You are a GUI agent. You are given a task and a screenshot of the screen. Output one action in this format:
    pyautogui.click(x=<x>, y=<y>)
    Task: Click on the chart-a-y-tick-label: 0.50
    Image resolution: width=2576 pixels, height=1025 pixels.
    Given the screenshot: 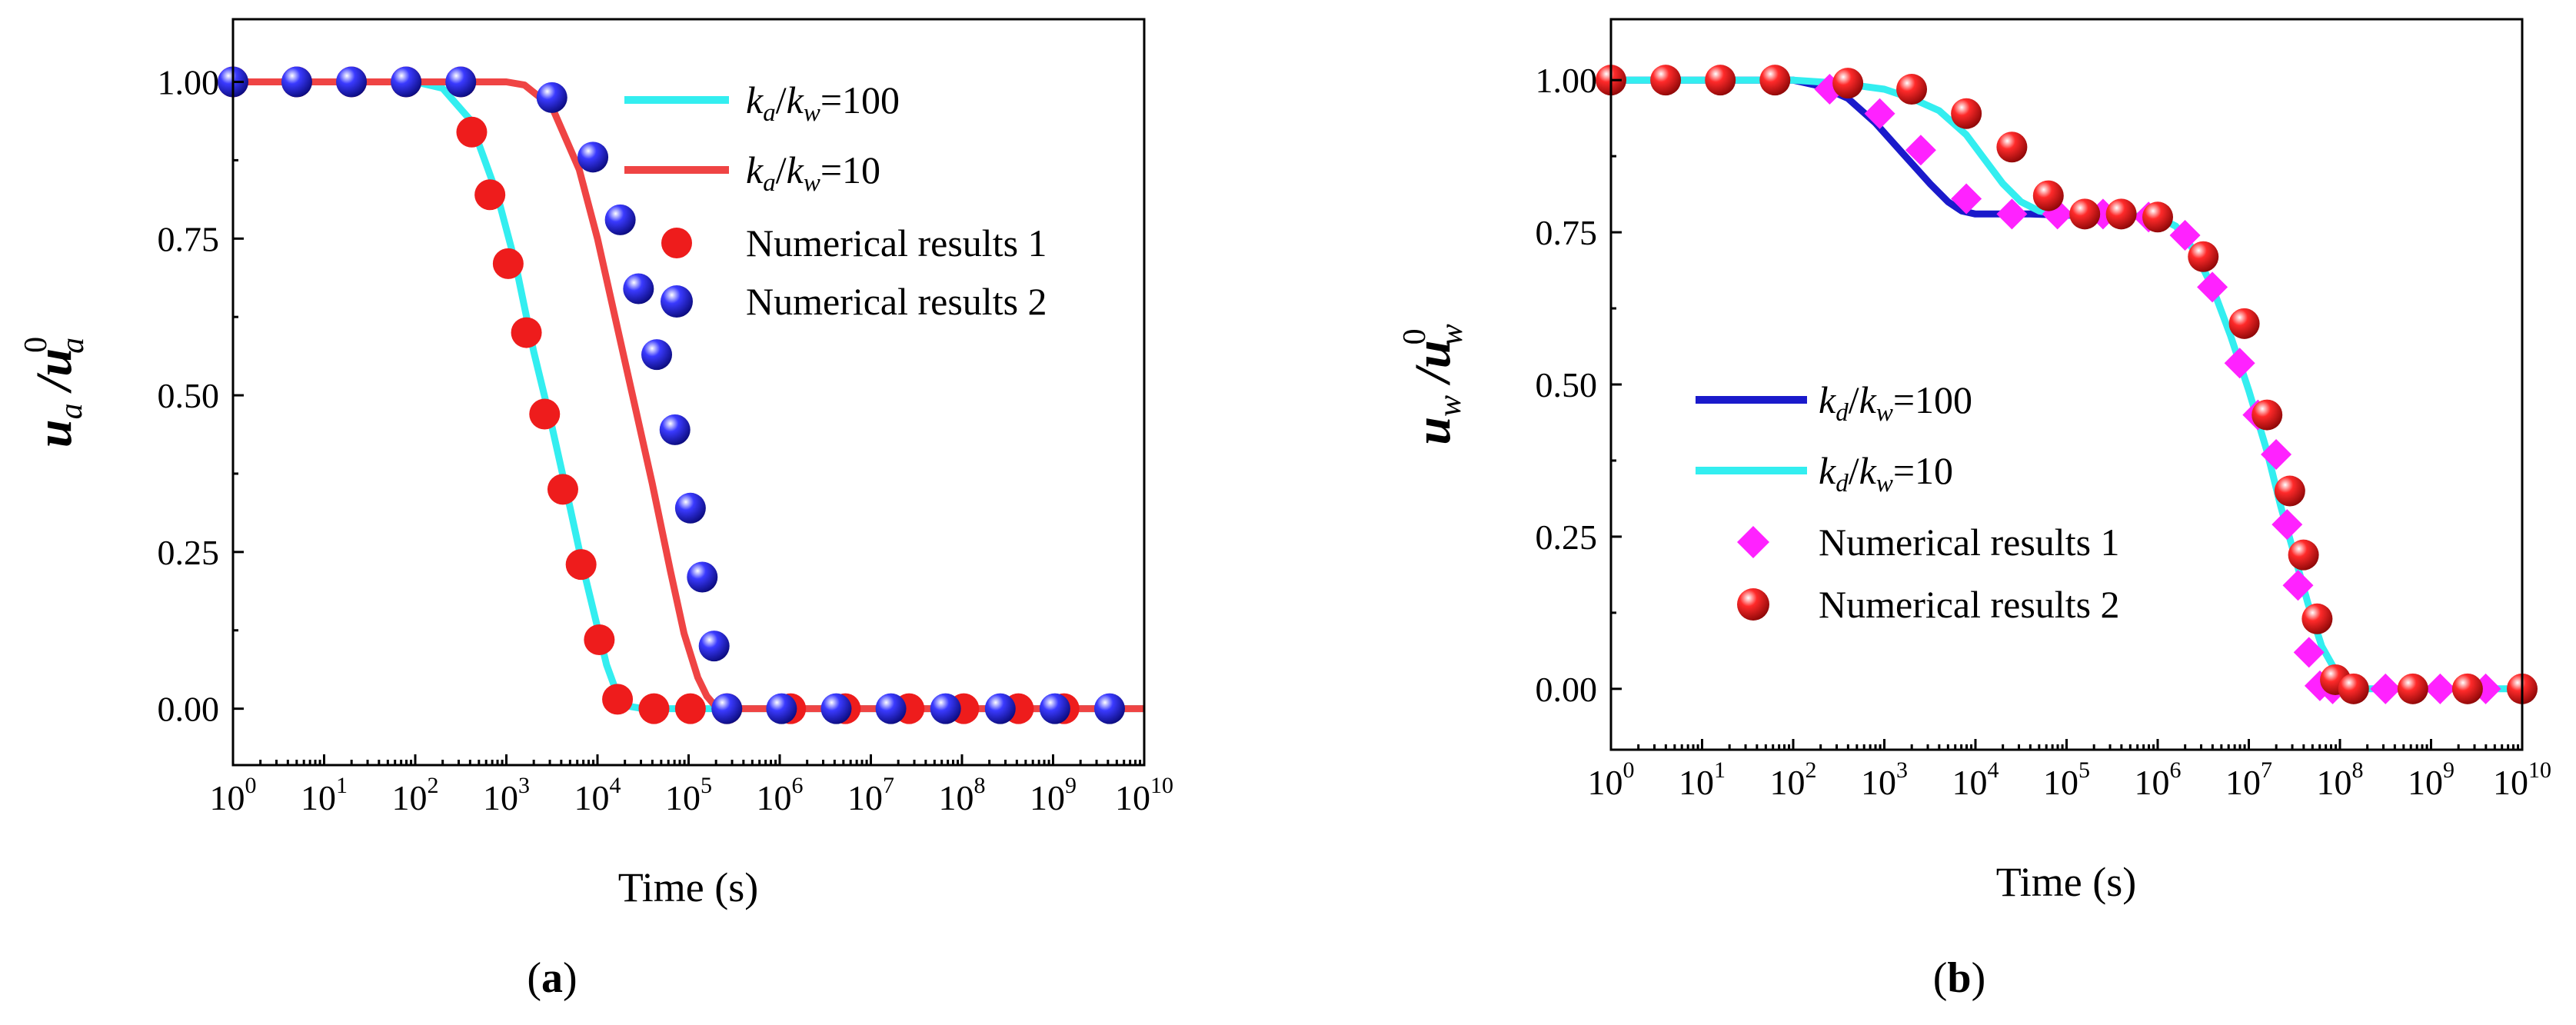 What is the action you would take?
    pyautogui.click(x=189, y=396)
    